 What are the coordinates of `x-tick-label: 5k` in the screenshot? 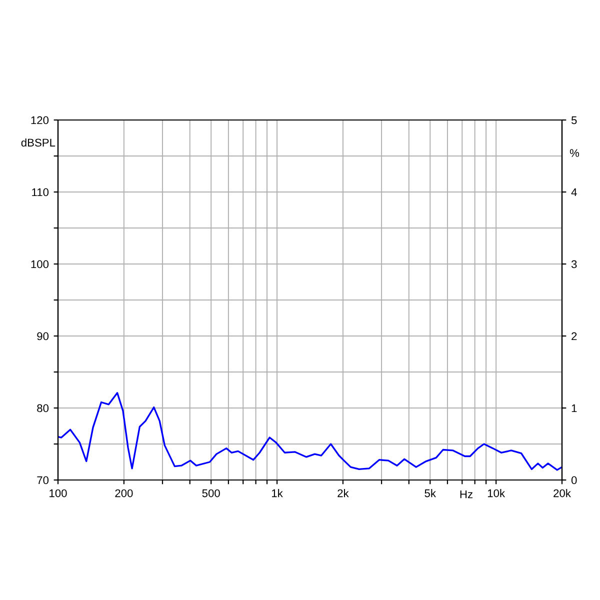 It's located at (430, 493).